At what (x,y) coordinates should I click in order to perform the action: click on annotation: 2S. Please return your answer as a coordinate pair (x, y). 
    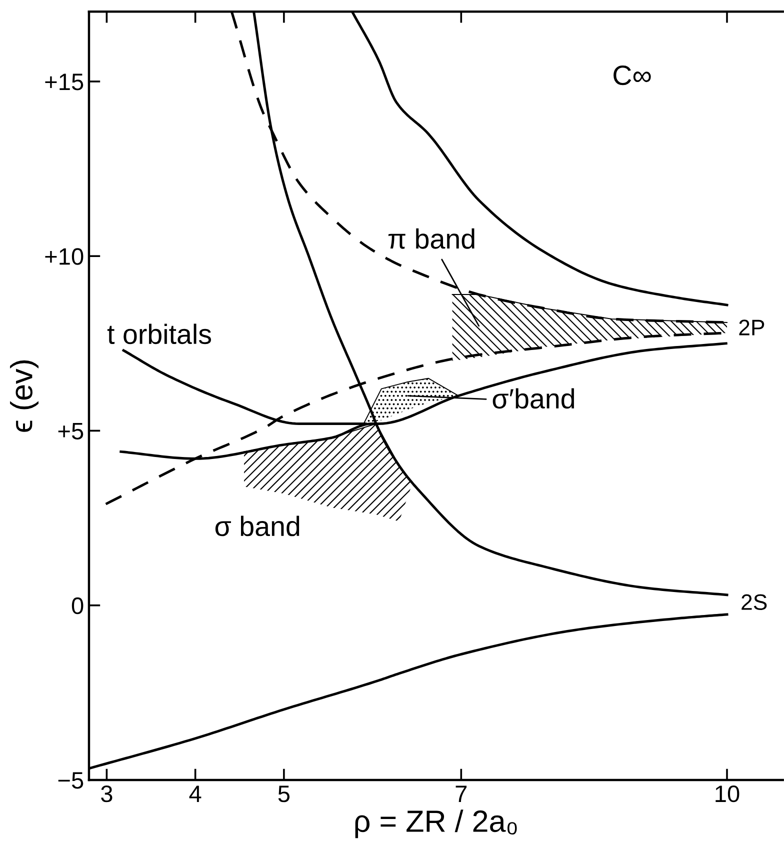
    Looking at the image, I should click on (754, 602).